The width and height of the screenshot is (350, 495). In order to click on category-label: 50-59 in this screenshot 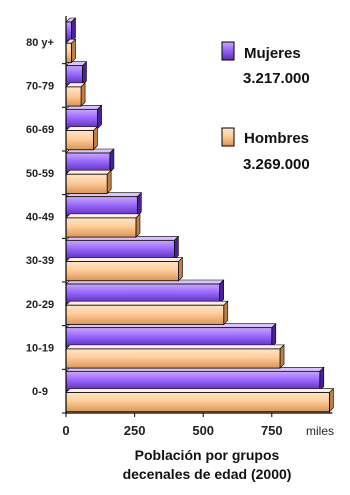, I will do `click(40, 174)`.